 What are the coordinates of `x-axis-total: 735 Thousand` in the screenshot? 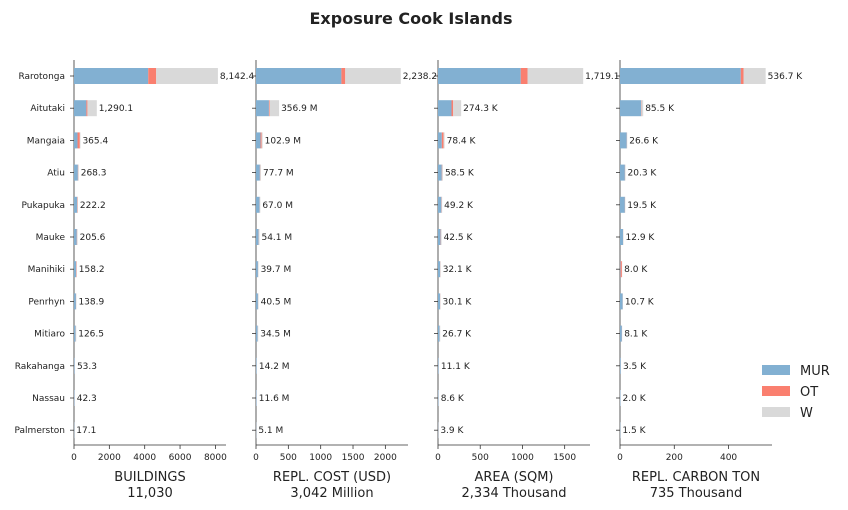 It's located at (696, 493).